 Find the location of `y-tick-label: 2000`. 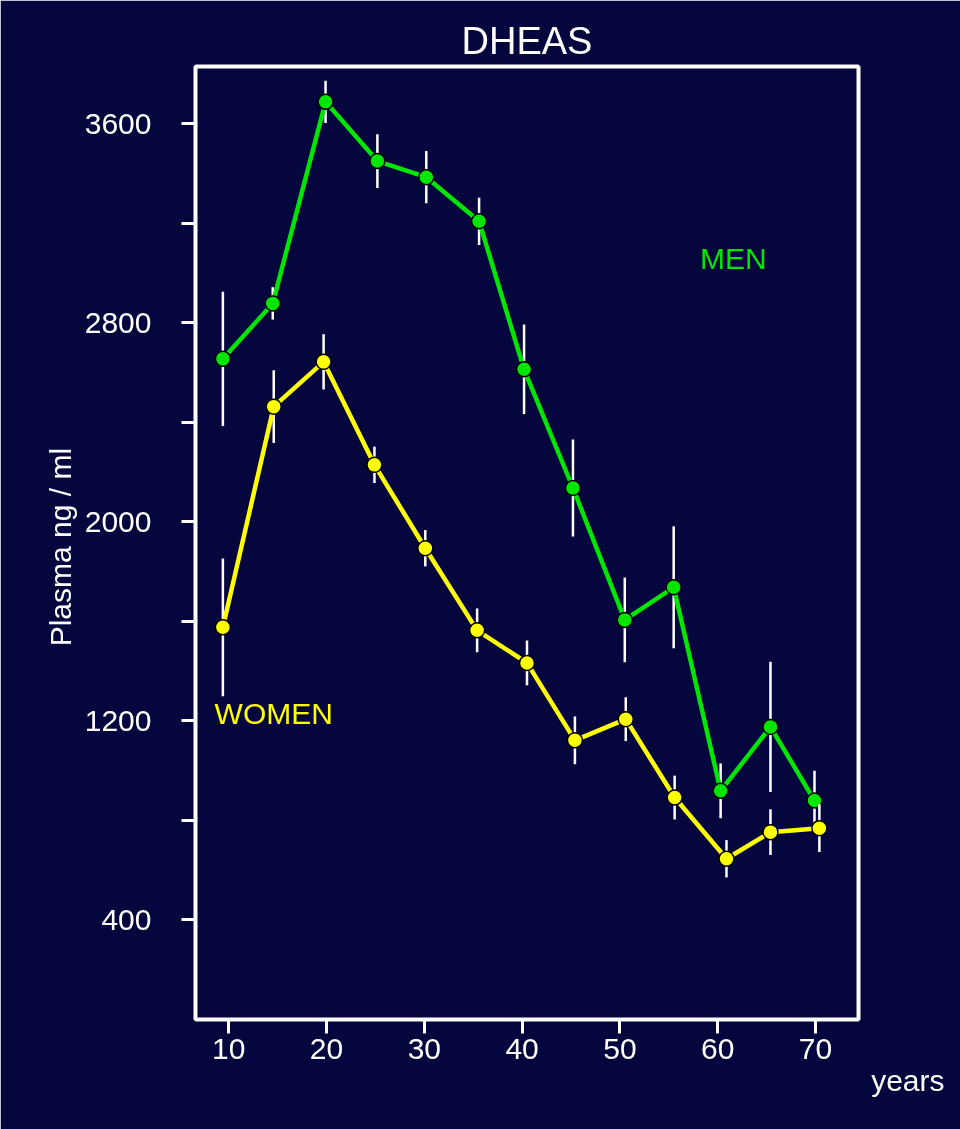

y-tick-label: 2000 is located at coordinates (118, 521).